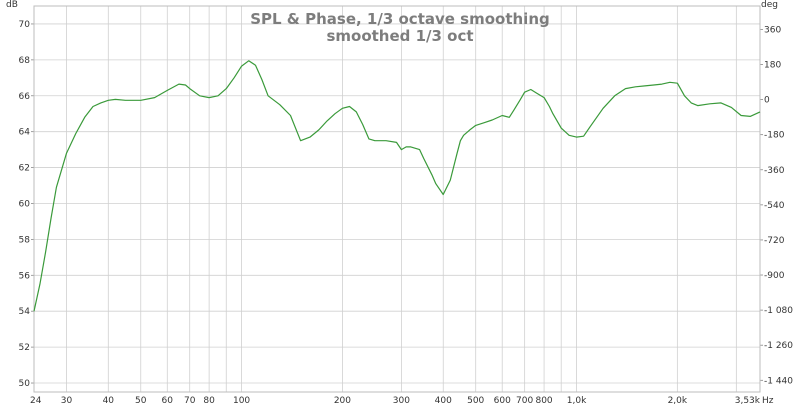  Describe the element at coordinates (774, 241) in the screenshot. I see `y2-tick-label: -720` at that location.